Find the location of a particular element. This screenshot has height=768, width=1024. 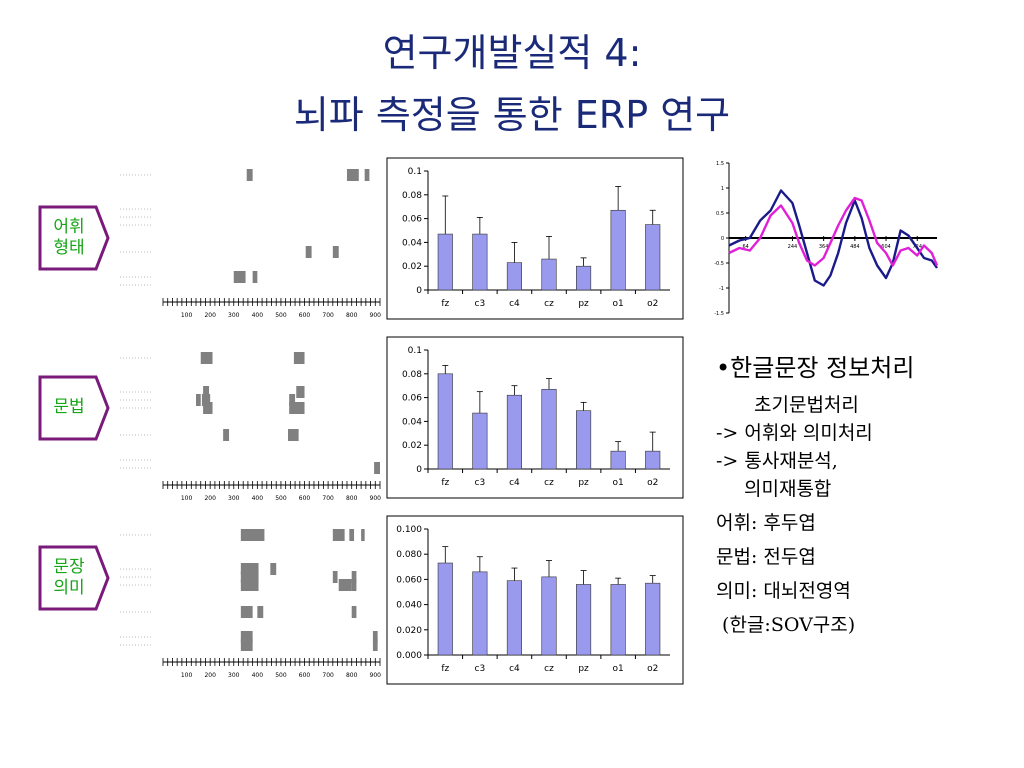

x-tick-label: c4 is located at coordinates (514, 669).